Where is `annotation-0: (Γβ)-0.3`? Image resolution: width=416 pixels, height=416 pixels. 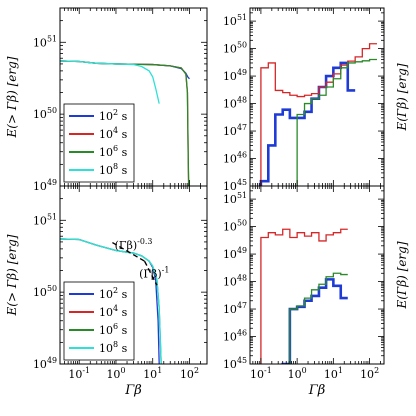 annotation-0: (Γβ)-0.3 is located at coordinates (134, 244).